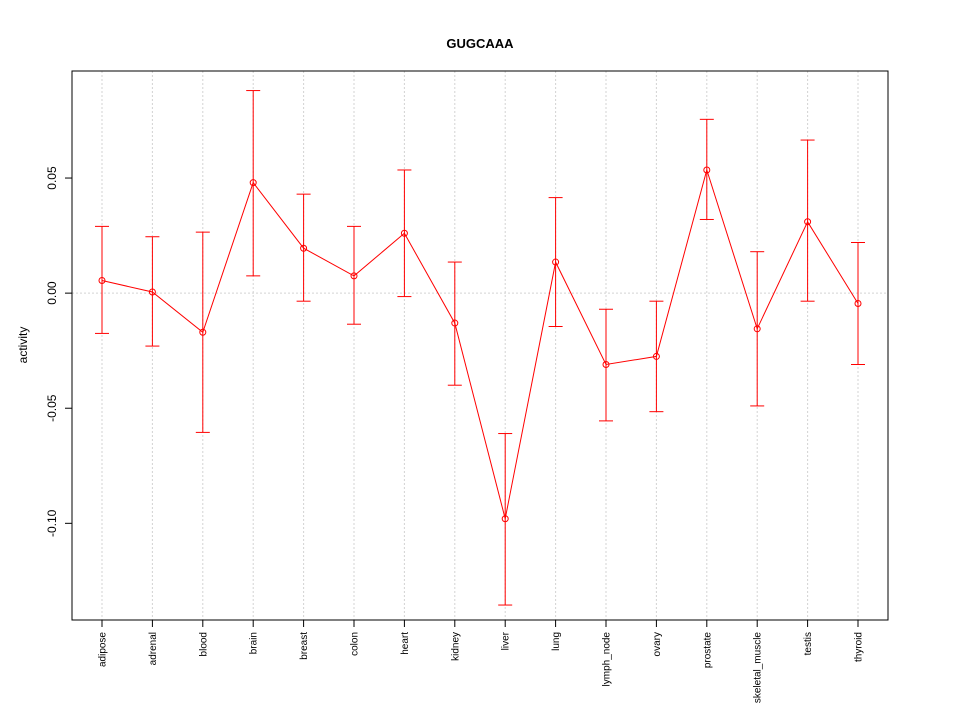  I want to click on x-tick-label-adipose: adipose, so click(103, 649).